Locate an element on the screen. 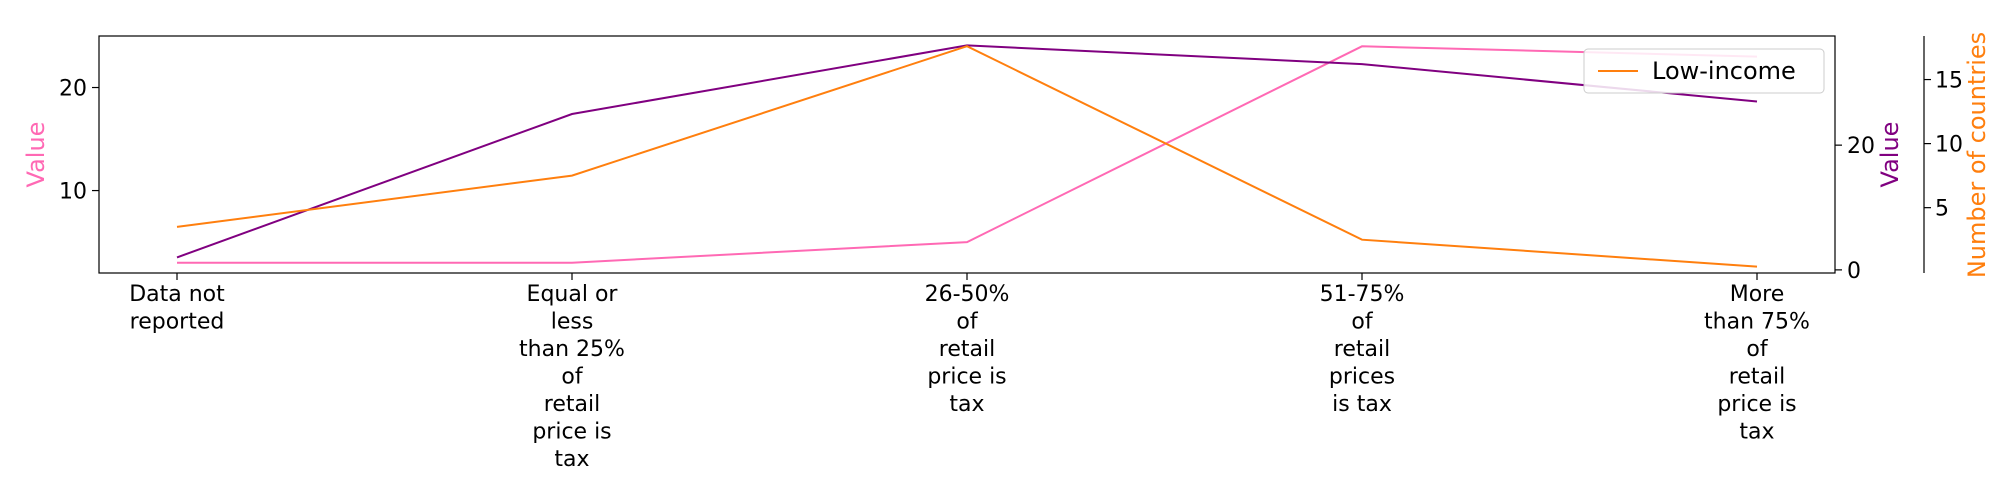  right1-y-tick-label: 0 is located at coordinates (1854, 271).